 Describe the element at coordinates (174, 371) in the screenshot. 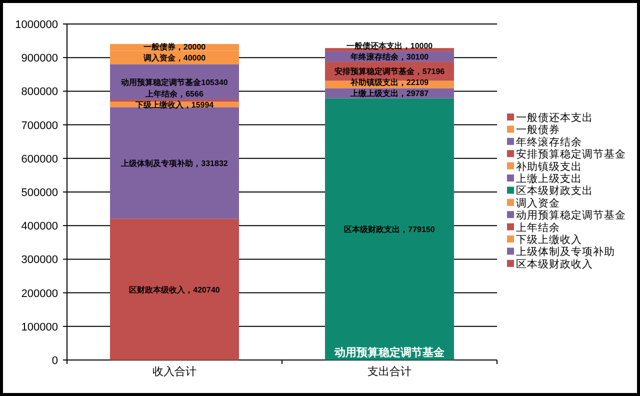

I see `x-tick-label: 收入合计` at that location.